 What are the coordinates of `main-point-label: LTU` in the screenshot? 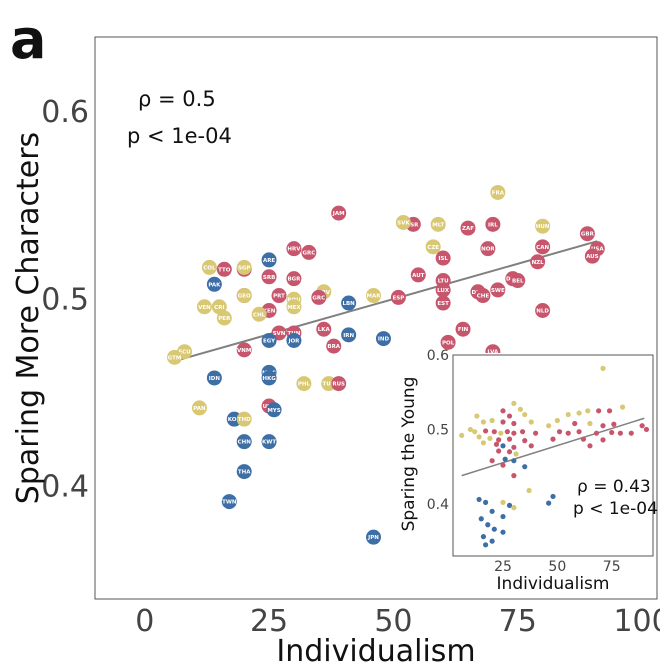 It's located at (443, 282).